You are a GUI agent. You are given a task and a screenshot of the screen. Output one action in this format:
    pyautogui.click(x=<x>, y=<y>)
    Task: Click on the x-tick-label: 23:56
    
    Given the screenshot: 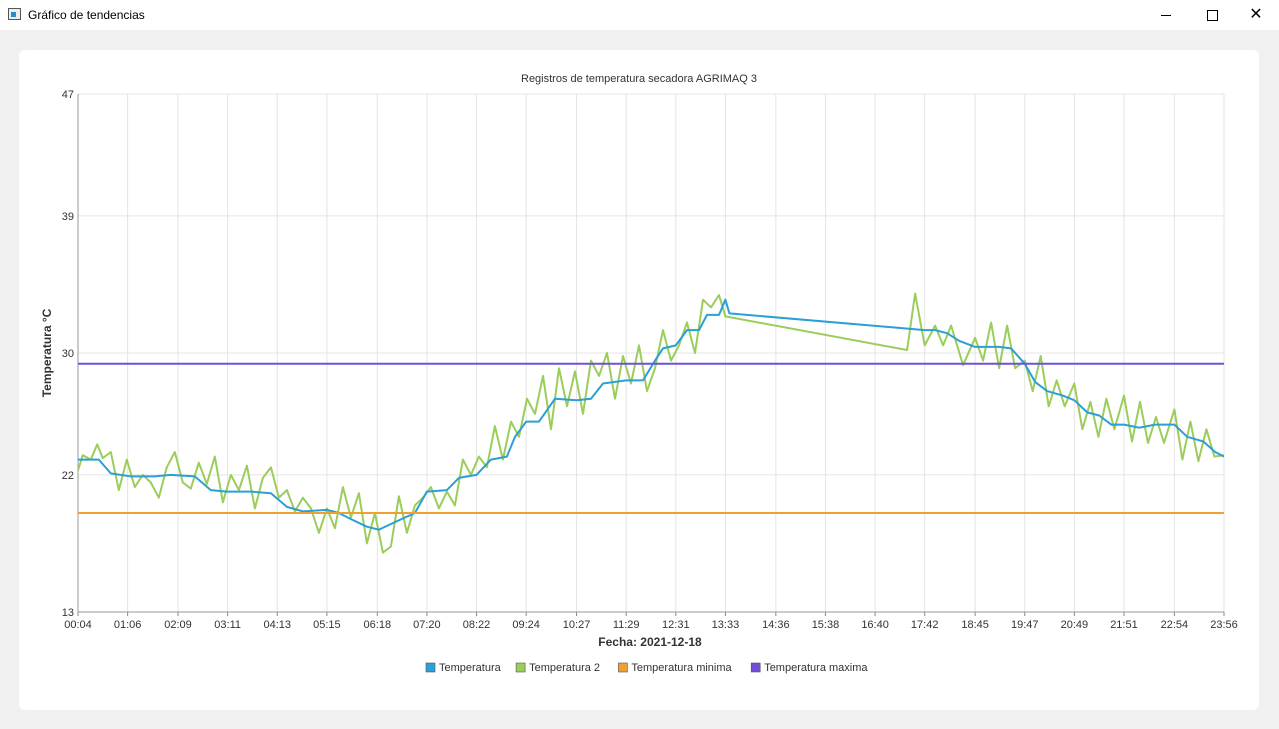 What is the action you would take?
    pyautogui.click(x=1224, y=625)
    